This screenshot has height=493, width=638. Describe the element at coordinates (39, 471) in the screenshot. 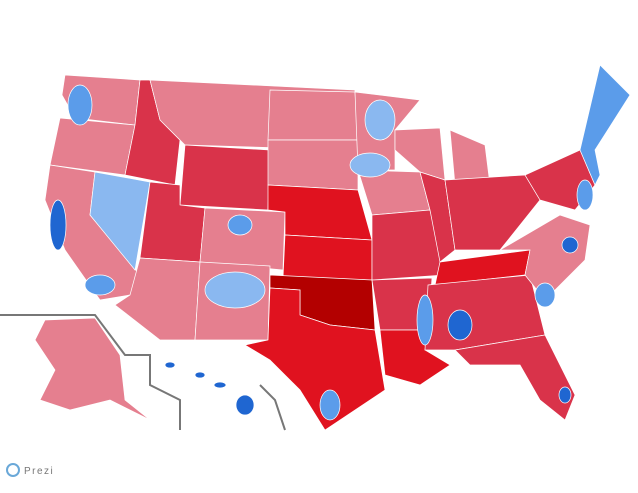

I see `logo-text: Prezi` at that location.